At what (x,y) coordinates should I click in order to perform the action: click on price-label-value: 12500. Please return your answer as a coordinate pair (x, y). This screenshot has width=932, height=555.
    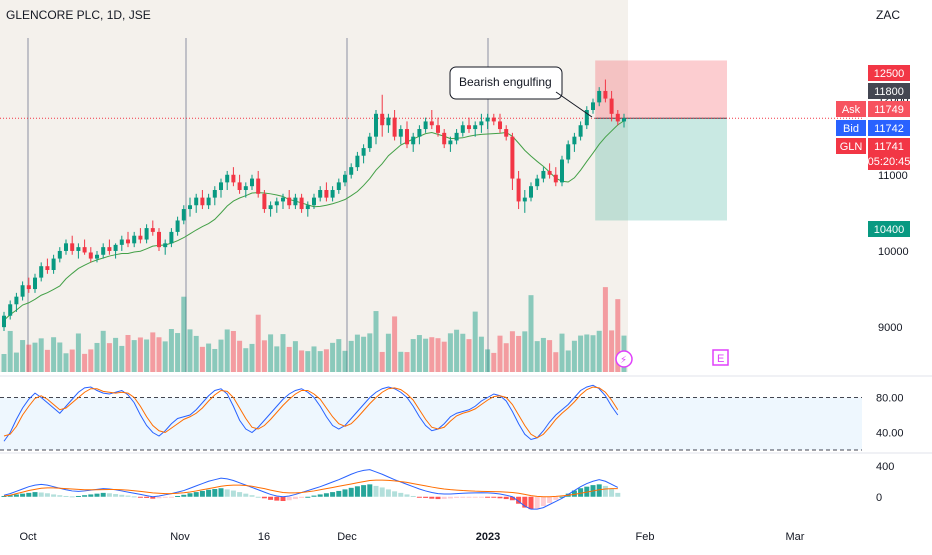
    Looking at the image, I should click on (889, 74).